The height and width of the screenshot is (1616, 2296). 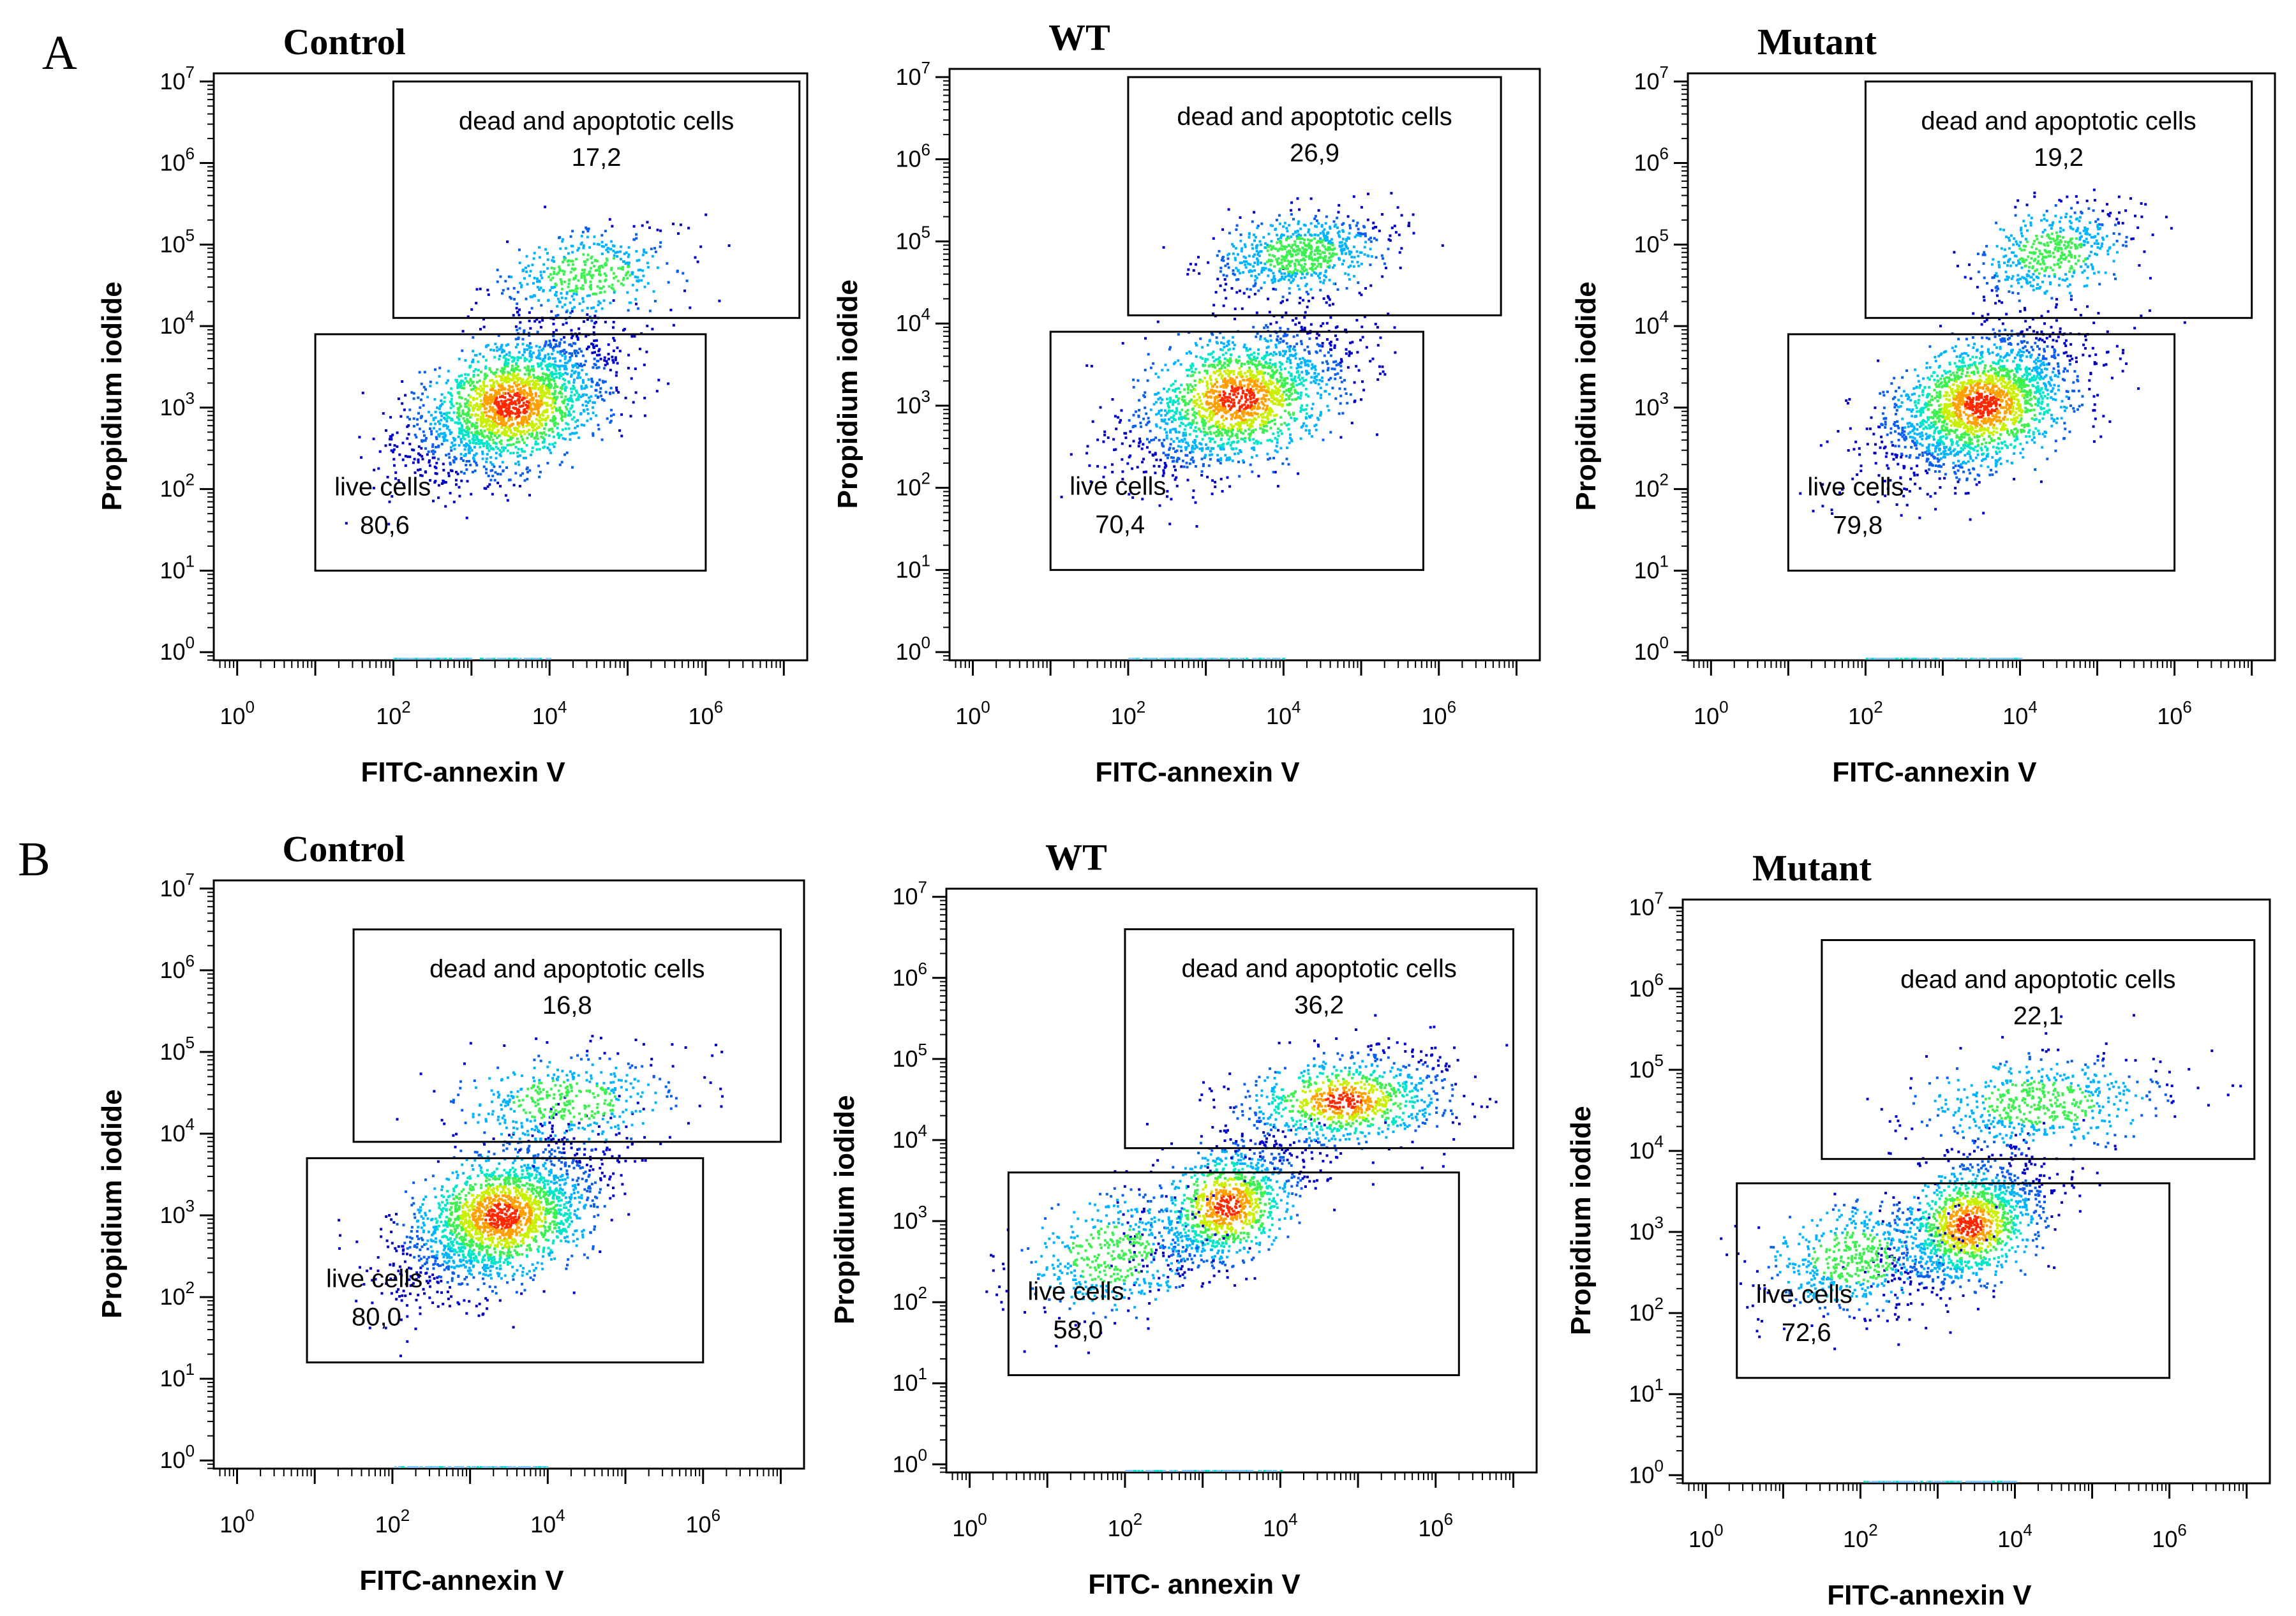 What do you see at coordinates (177, 241) in the screenshot?
I see `y-tick-label: 105` at bounding box center [177, 241].